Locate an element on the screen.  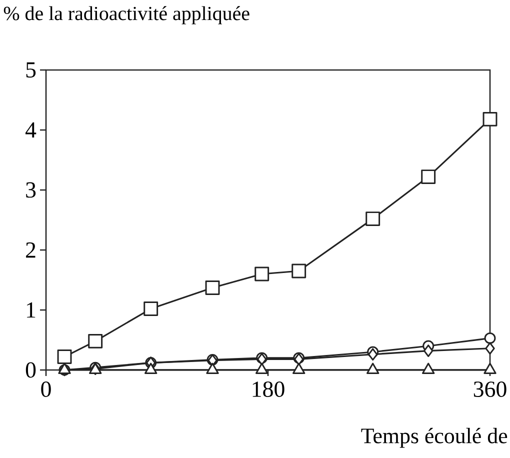
y-tick-label: 0 is located at coordinates (31, 370).